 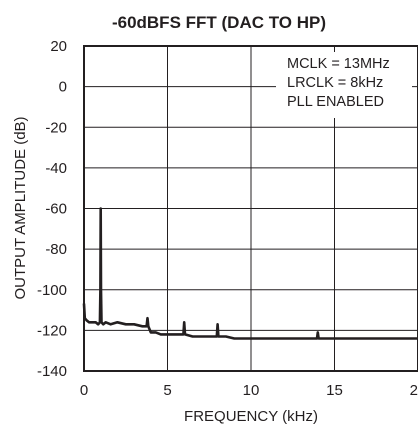 I want to click on annotation-background, so click(x=344, y=85).